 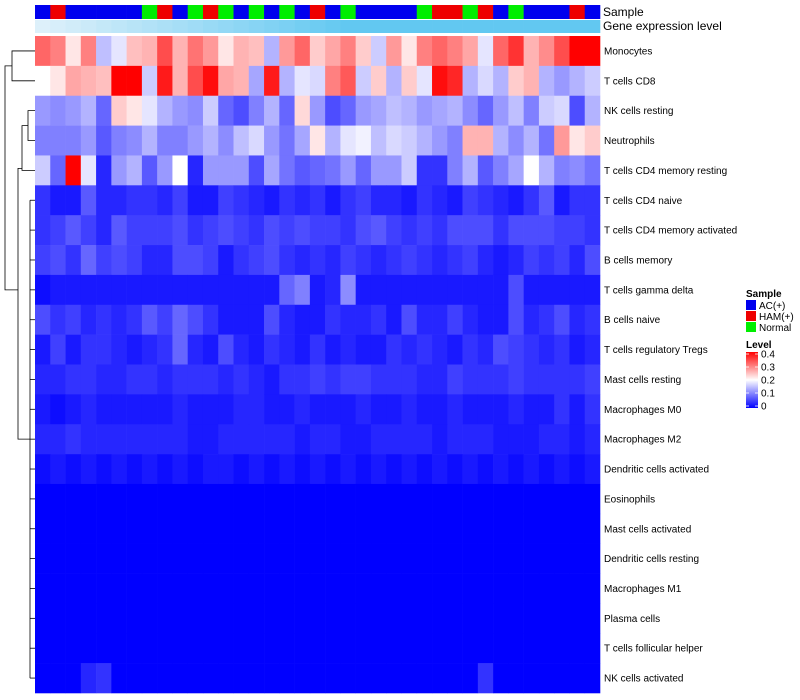 What do you see at coordinates (628, 51) in the screenshot?
I see `row-label: Monocytes` at bounding box center [628, 51].